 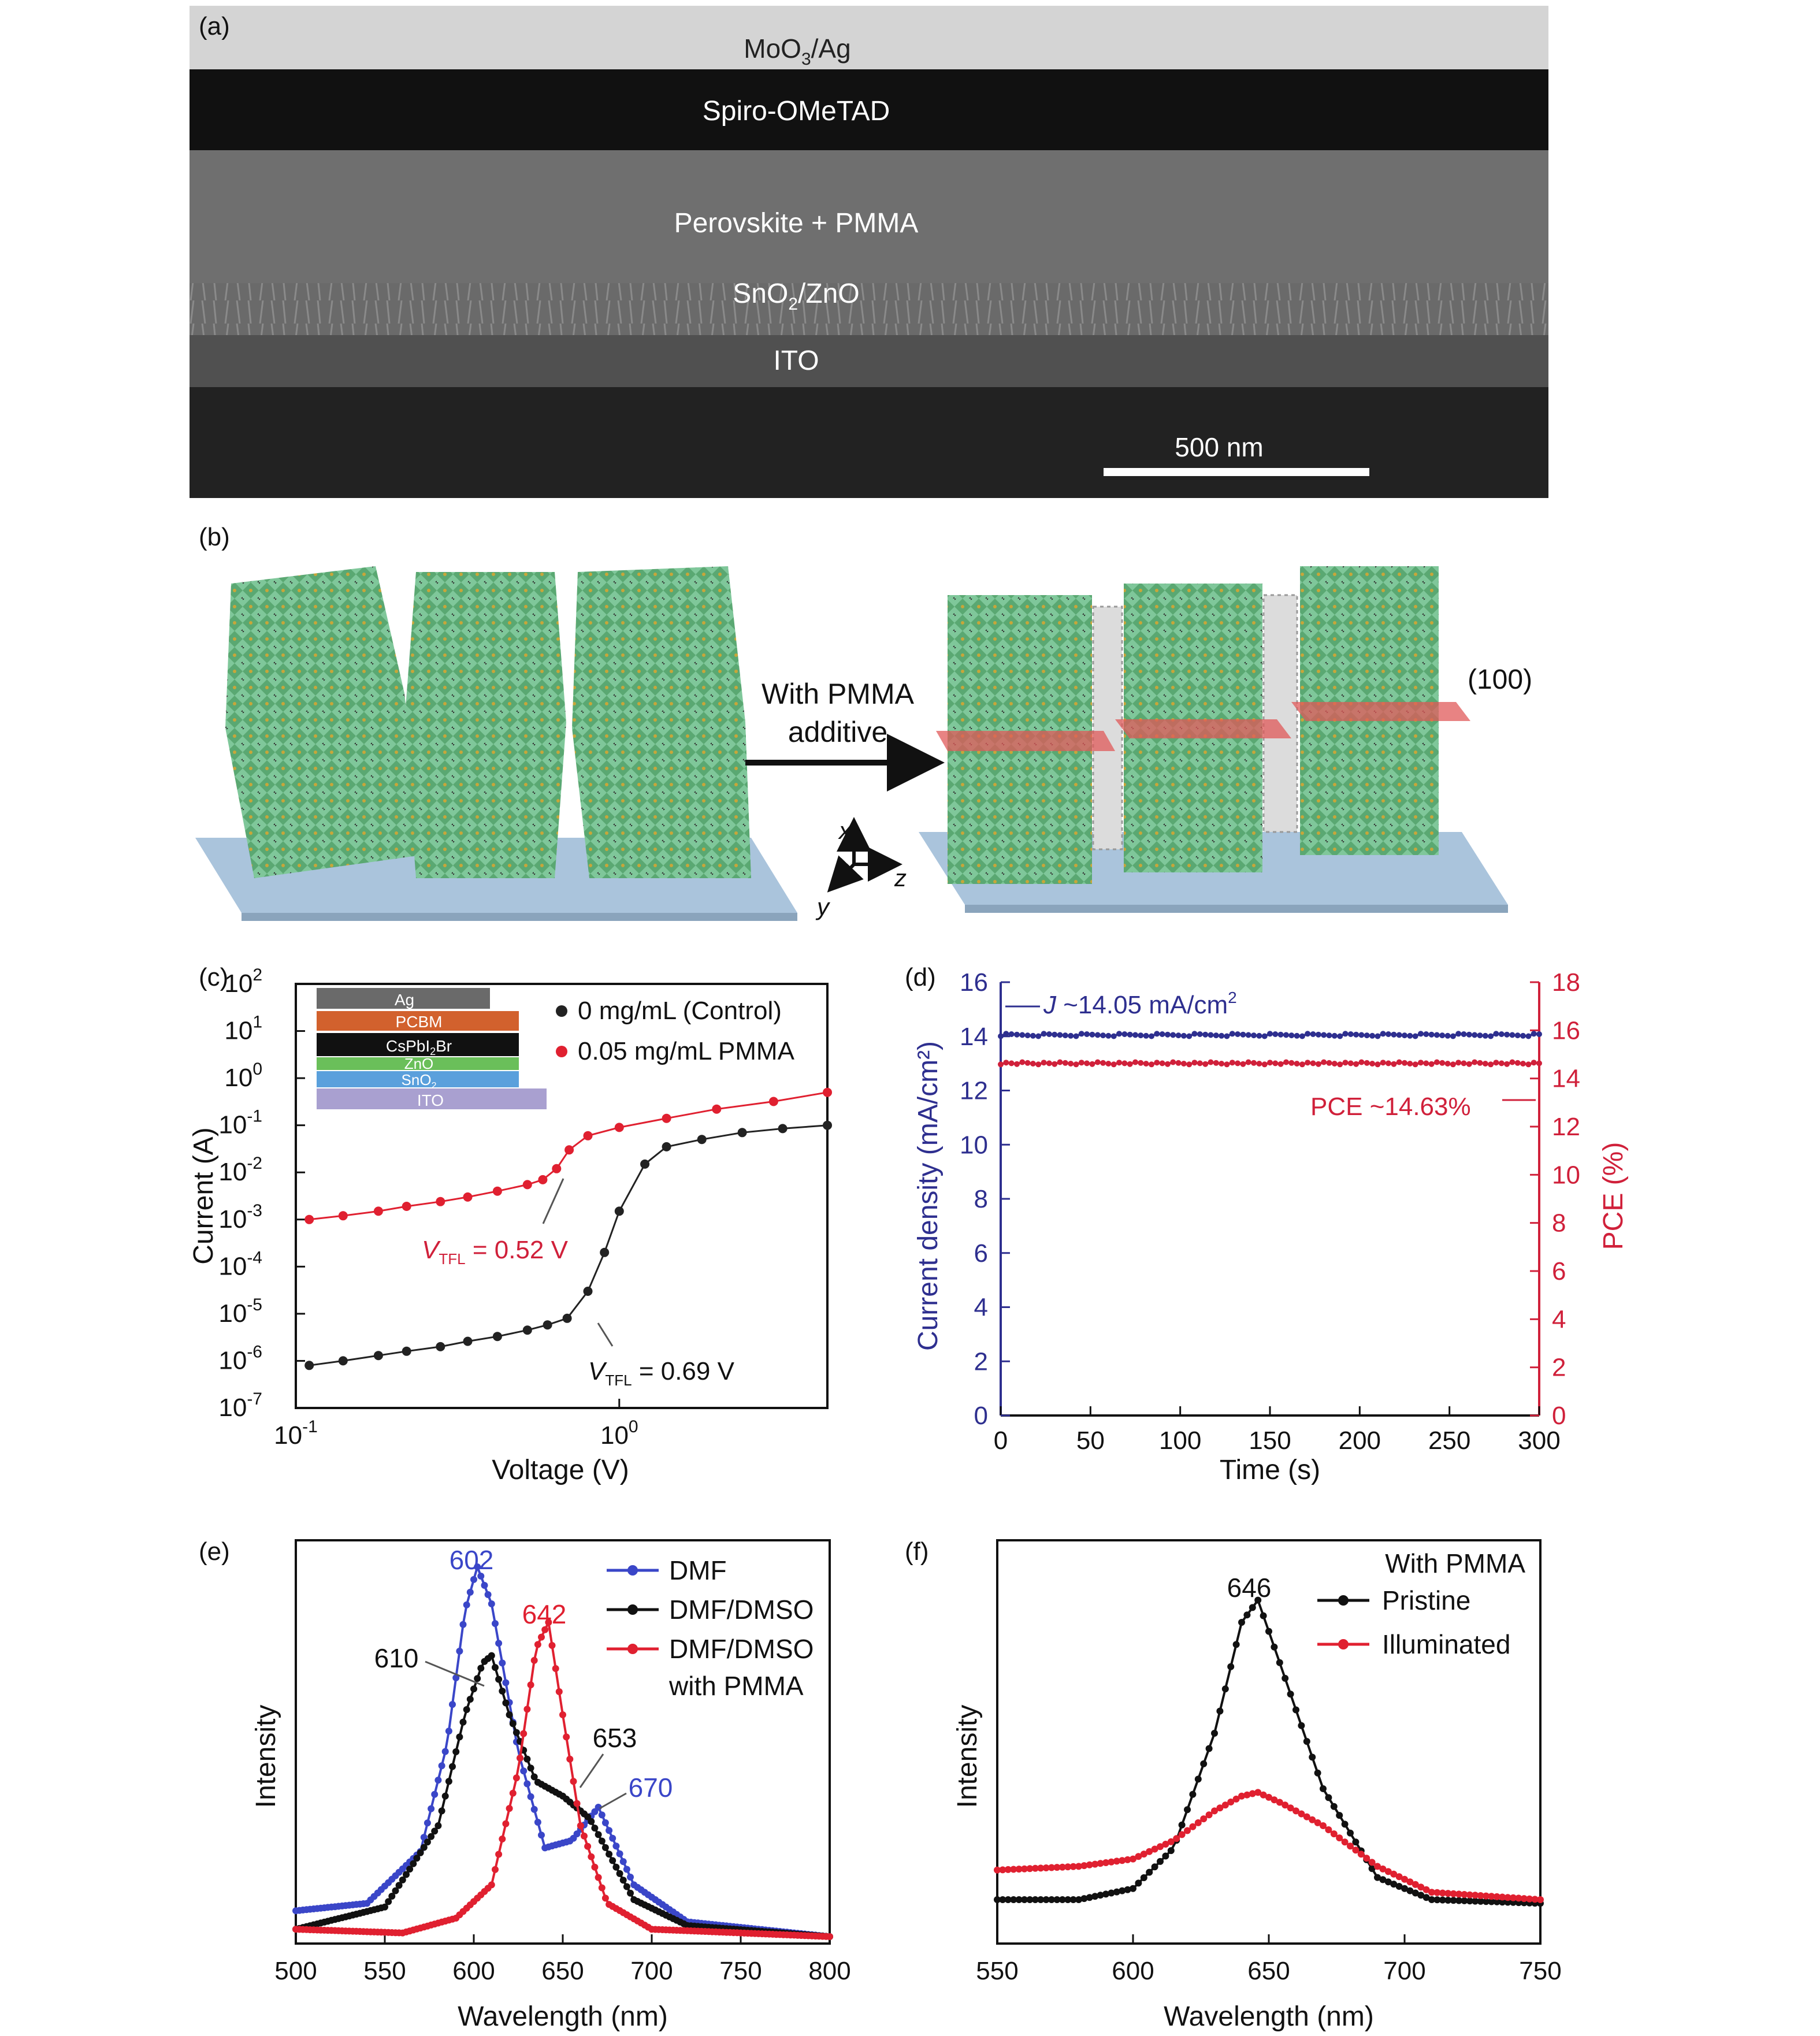 What do you see at coordinates (561, 1011) in the screenshot?
I see `legend-marker-control` at bounding box center [561, 1011].